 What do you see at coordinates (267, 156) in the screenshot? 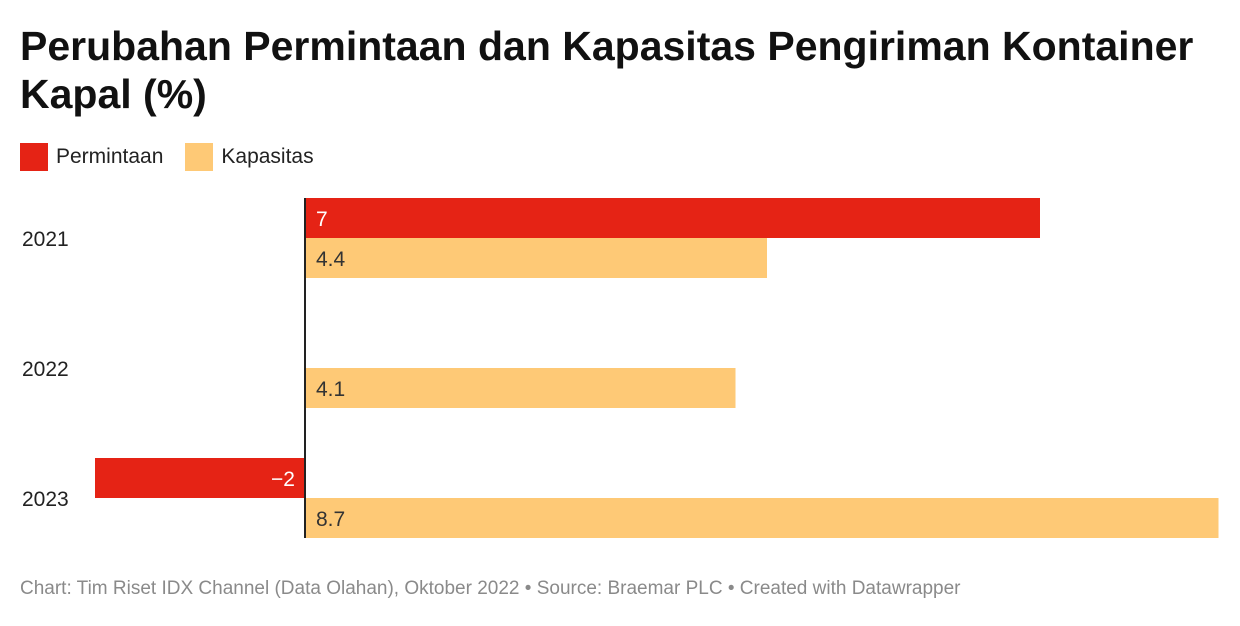
I see `legend-label-kapasitas: Kapasitas` at bounding box center [267, 156].